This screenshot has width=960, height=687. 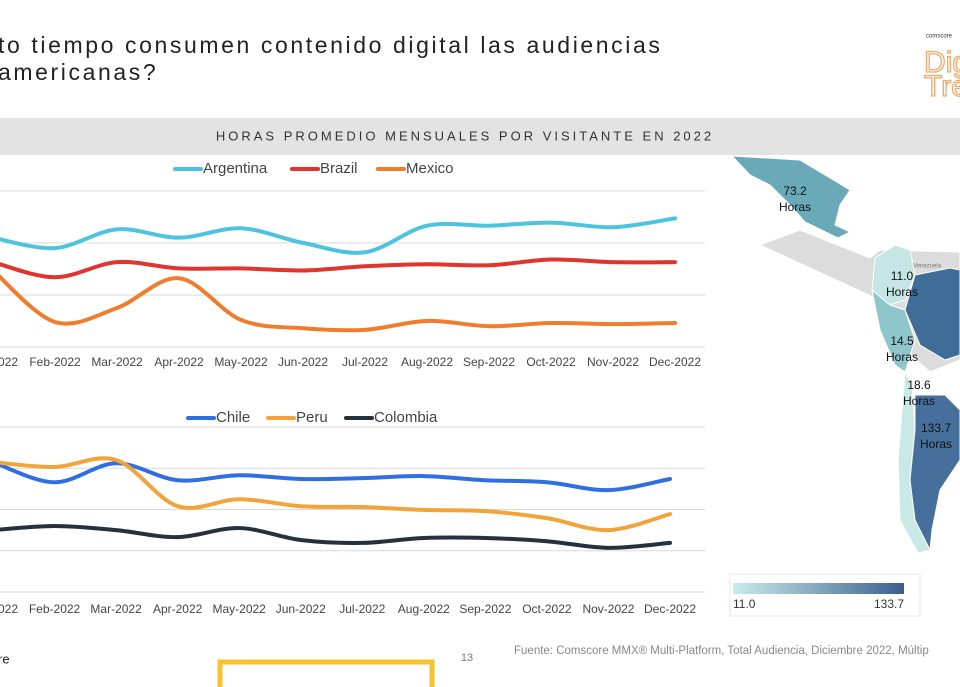 What do you see at coordinates (406, 417) in the screenshot?
I see `legend-label: Colombia` at bounding box center [406, 417].